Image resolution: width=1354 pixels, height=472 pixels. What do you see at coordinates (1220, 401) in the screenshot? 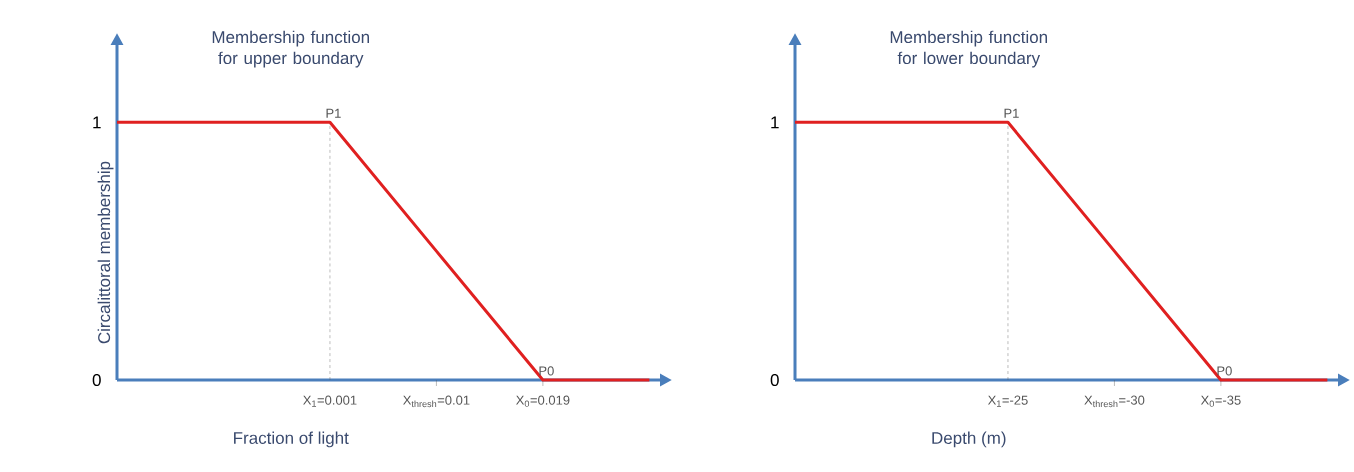
I see `x-tick-label: X$_{0}$=-35` at bounding box center [1220, 401].